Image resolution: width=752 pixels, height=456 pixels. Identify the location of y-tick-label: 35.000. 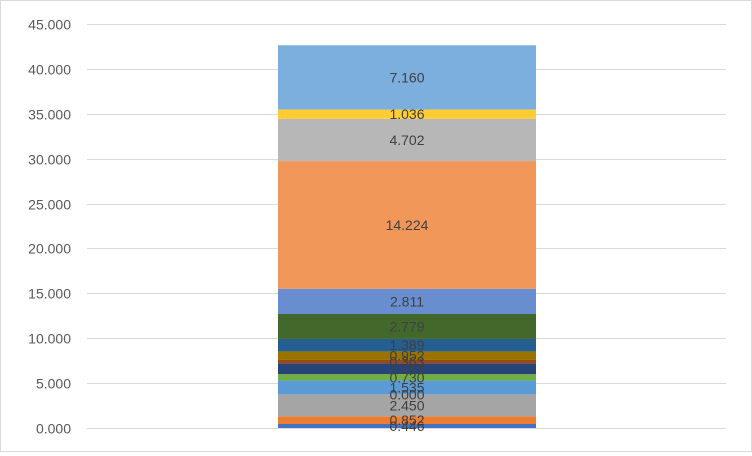
(49, 115).